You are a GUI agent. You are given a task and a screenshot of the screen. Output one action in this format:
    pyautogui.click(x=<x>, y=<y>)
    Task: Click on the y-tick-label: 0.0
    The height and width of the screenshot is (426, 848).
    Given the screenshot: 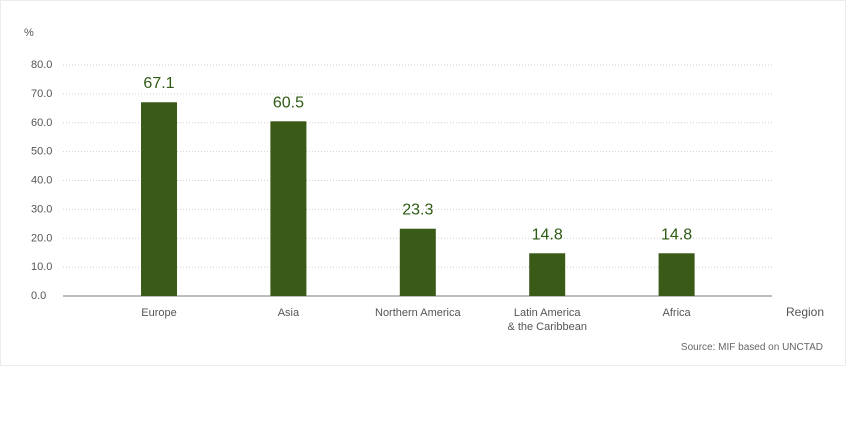 What is the action you would take?
    pyautogui.click(x=38, y=296)
    